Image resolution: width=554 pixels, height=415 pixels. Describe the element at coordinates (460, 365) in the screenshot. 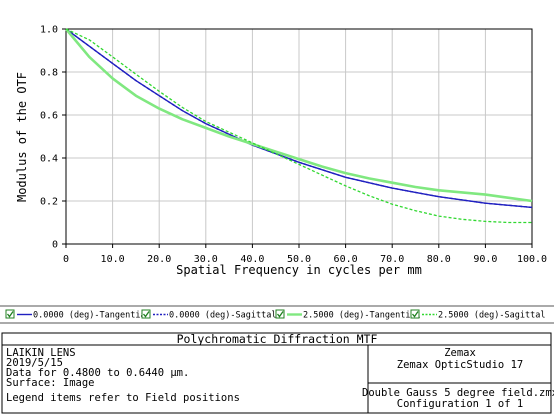

I see `software-name: Zemax OpticStudio 17` at that location.